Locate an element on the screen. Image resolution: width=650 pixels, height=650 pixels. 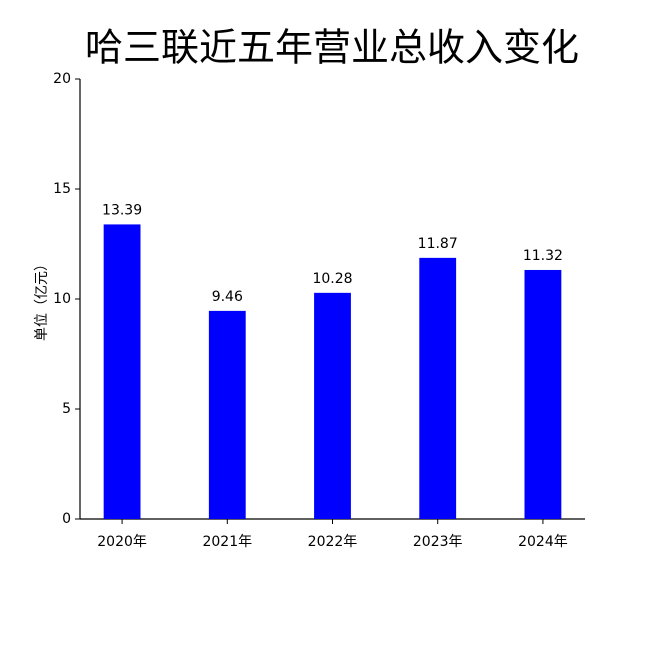
x-tick-label: 2024年 is located at coordinates (543, 542).